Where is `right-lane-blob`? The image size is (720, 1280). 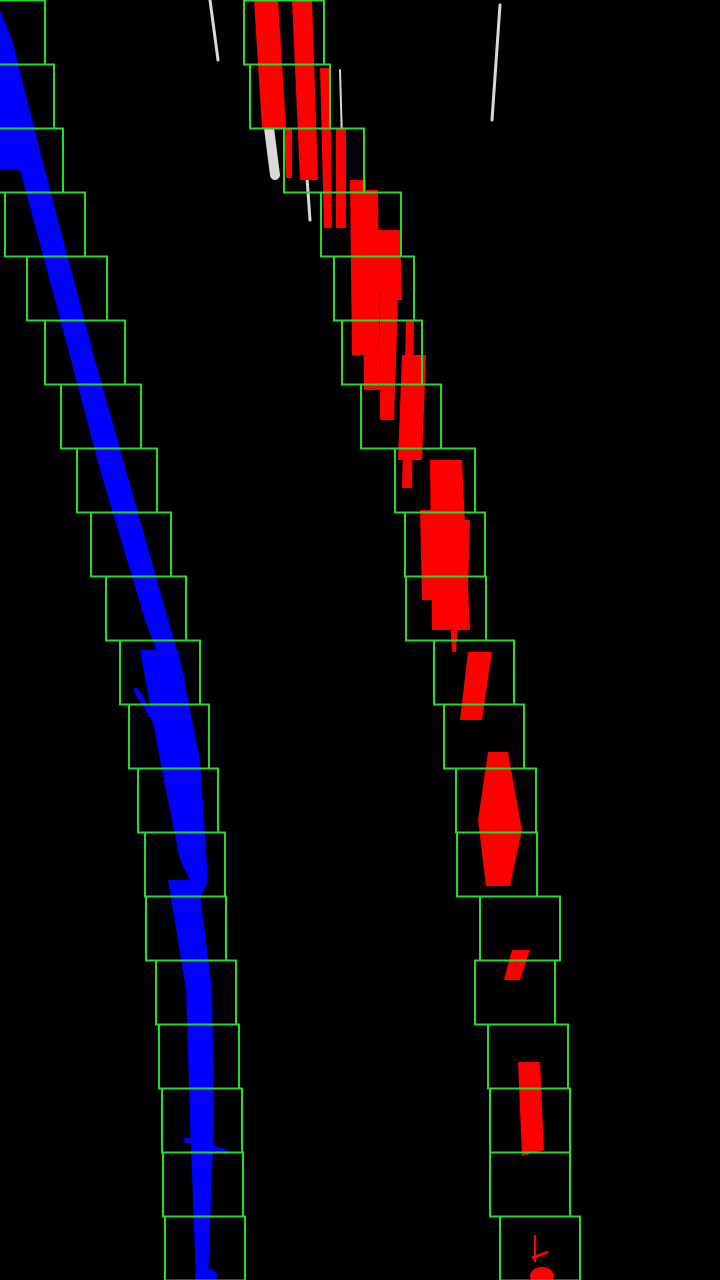 right-lane-blob is located at coordinates (542, 1273).